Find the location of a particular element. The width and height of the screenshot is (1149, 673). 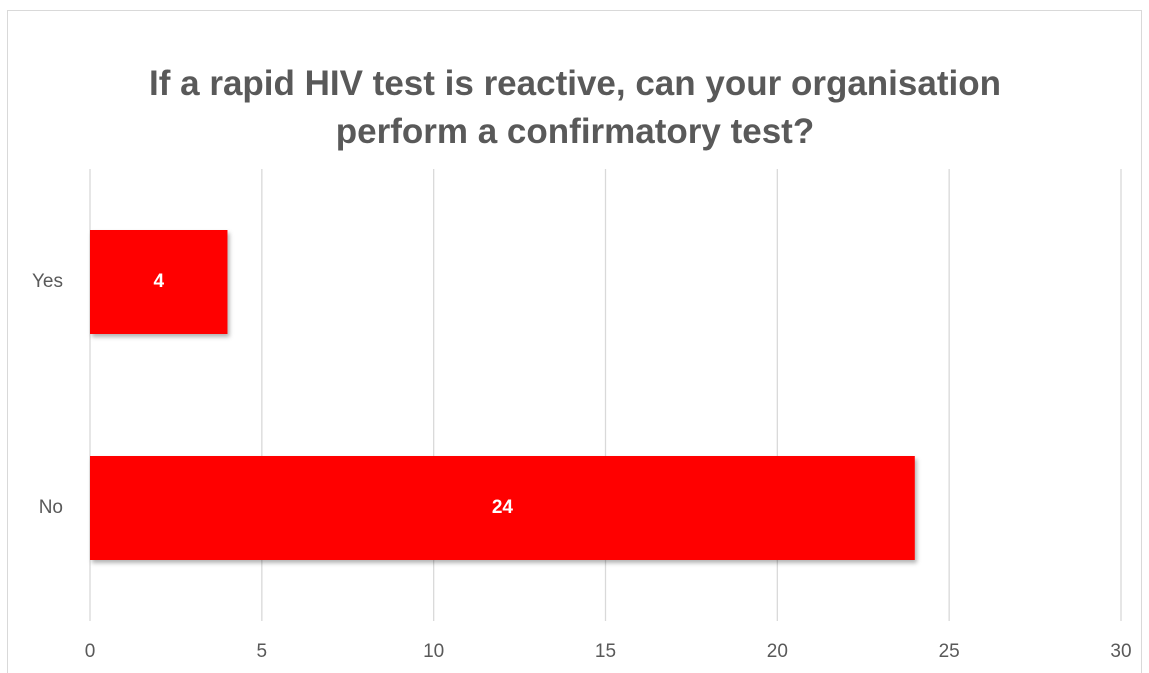

y-tick-label: Yes is located at coordinates (47, 281).